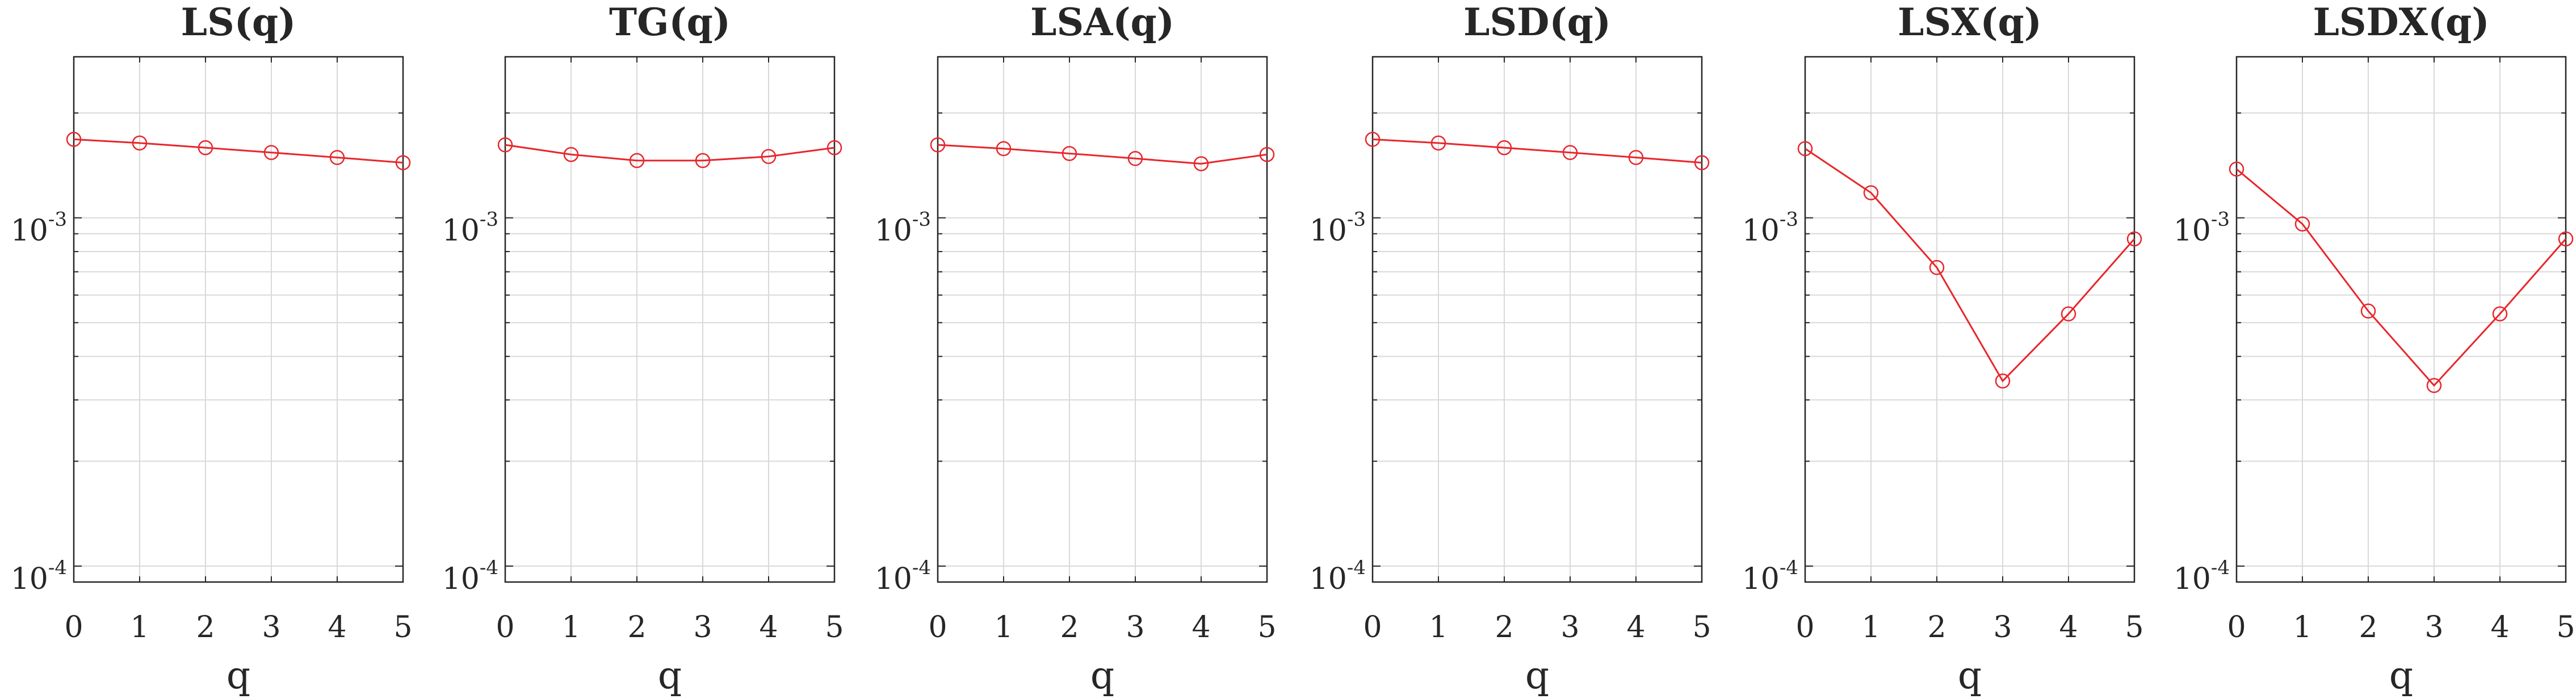 The width and height of the screenshot is (2576, 699). I want to click on panel-title: LSX(q), so click(1970, 22).